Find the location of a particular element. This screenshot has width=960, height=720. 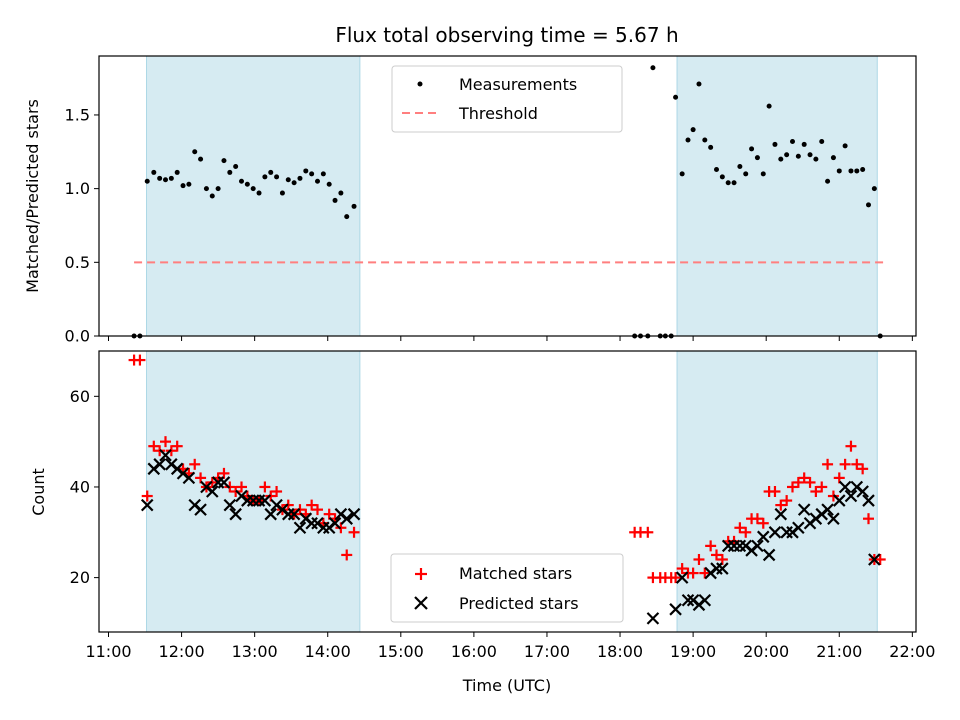

top-legend-box is located at coordinates (507, 99).